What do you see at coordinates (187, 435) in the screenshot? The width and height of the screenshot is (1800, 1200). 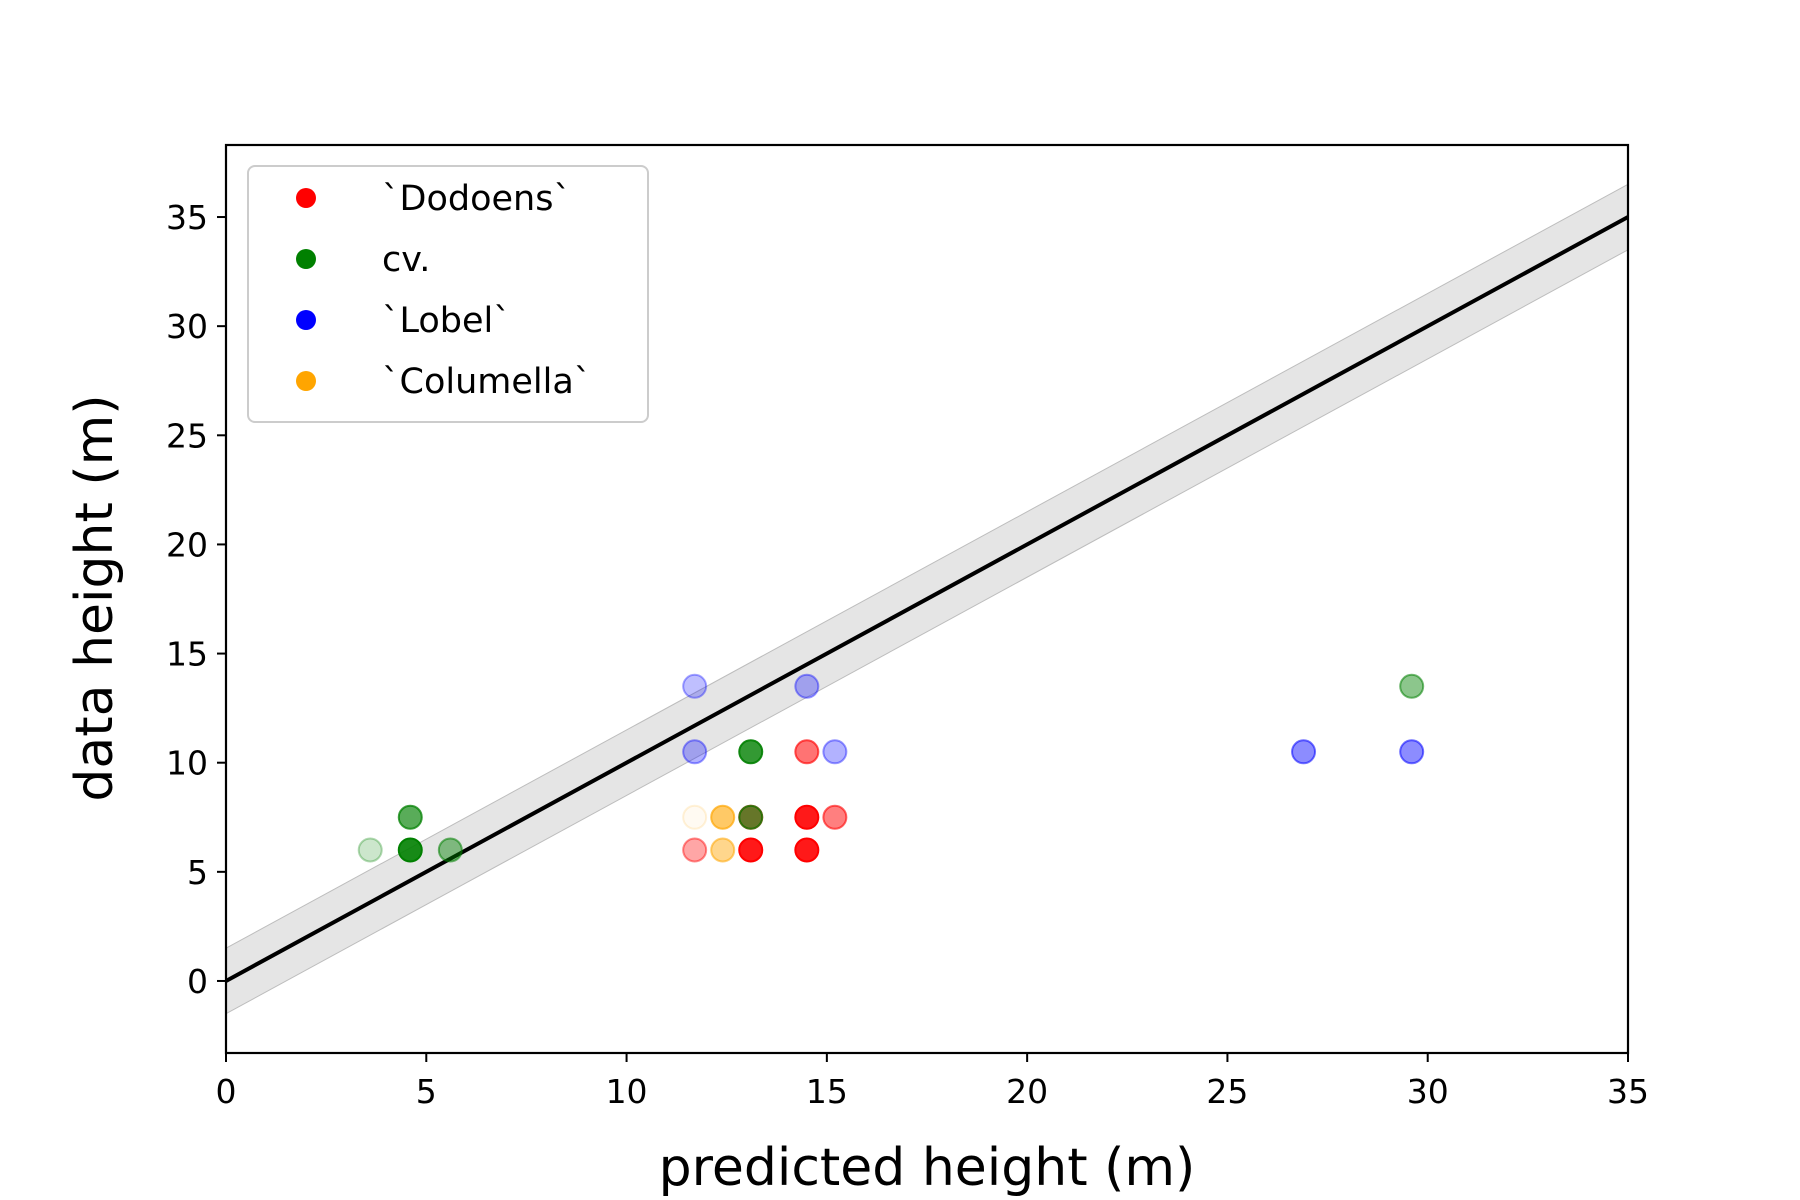 I see `y-tick-label: 25` at bounding box center [187, 435].